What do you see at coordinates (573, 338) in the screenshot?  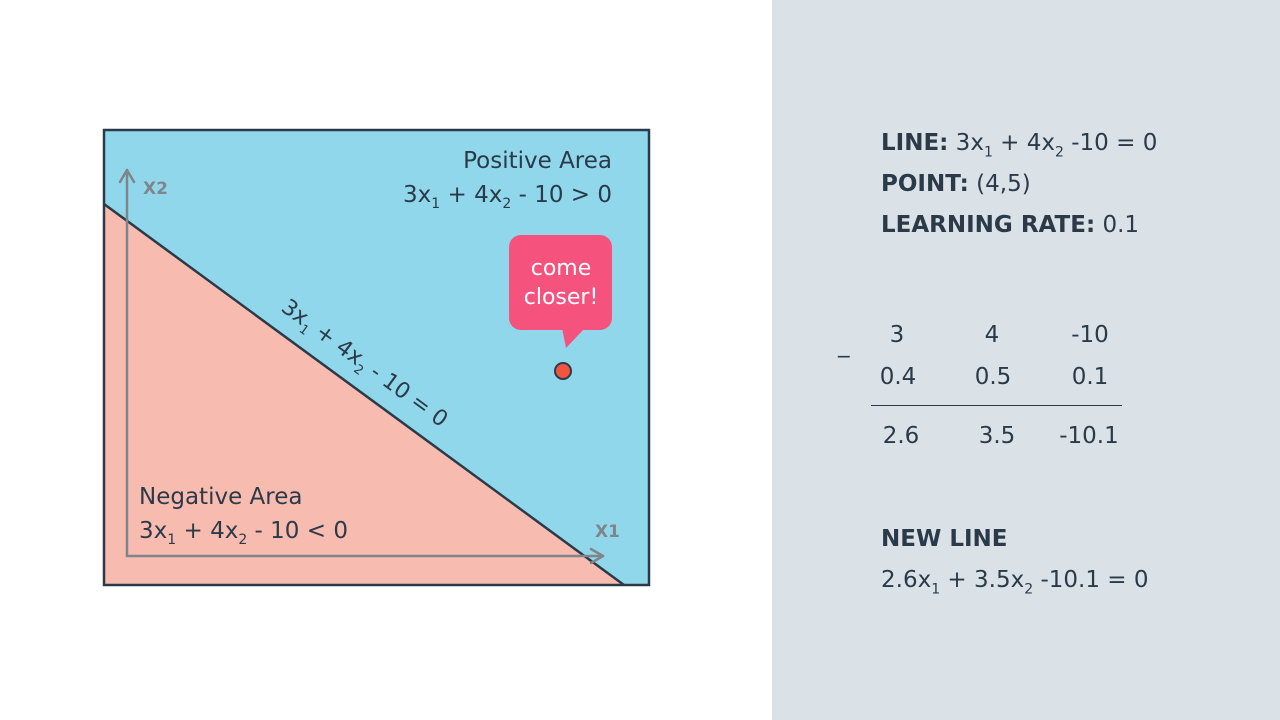 I see `speech-bubble-tail-icon` at bounding box center [573, 338].